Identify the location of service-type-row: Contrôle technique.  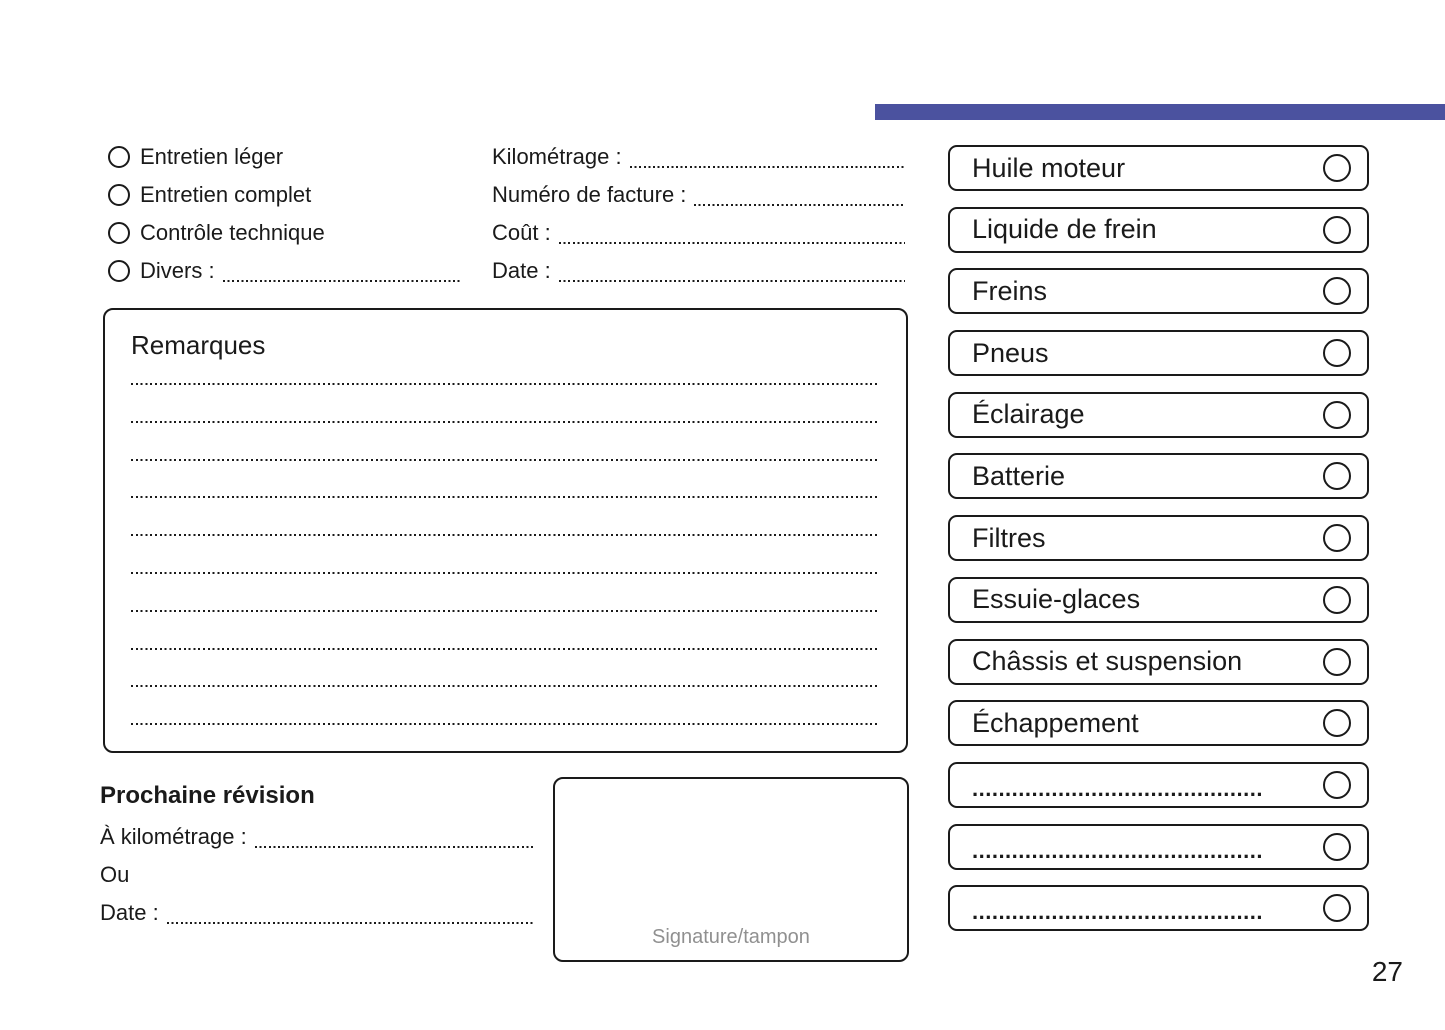
(285, 233).